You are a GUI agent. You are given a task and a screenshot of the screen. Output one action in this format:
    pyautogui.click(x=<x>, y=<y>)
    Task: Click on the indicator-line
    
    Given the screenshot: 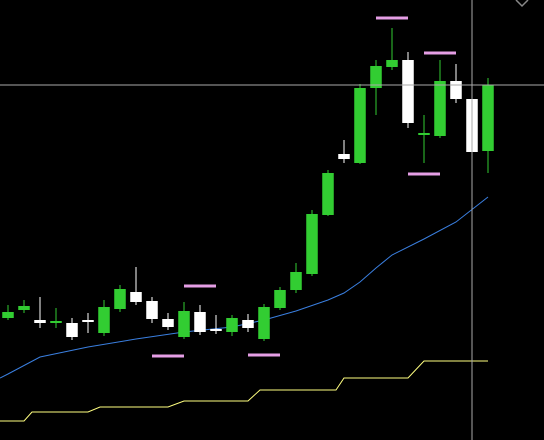 What is the action you would take?
    pyautogui.click(x=244, y=391)
    